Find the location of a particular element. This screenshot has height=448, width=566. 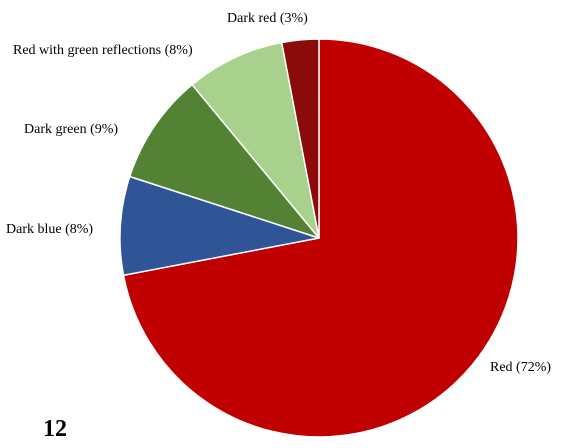

slice-label: Dark blue (8%) is located at coordinates (49, 229).